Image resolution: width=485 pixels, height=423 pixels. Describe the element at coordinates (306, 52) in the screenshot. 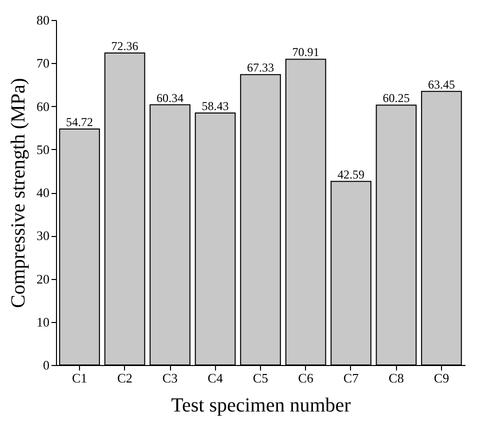

I see `data-label: 70.91` at that location.